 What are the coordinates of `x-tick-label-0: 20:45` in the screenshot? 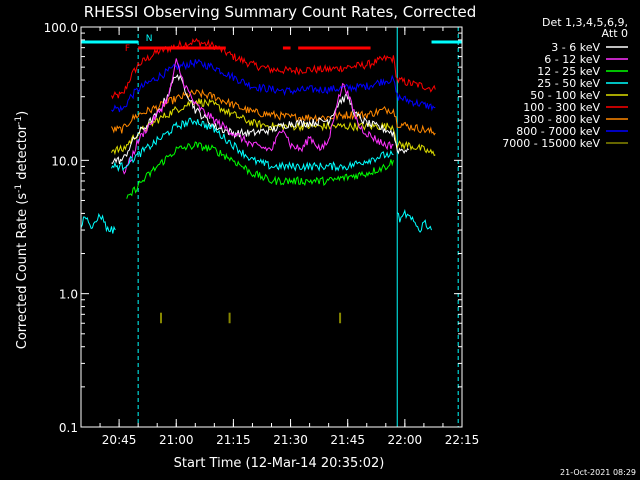 It's located at (119, 440).